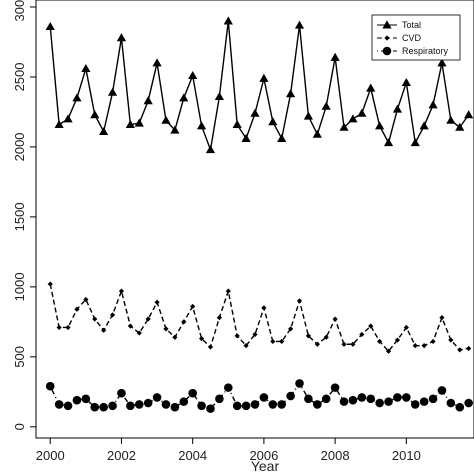 This screenshot has height=474, width=474. What do you see at coordinates (192, 455) in the screenshot?
I see `x-tick-label: 2004` at bounding box center [192, 455].